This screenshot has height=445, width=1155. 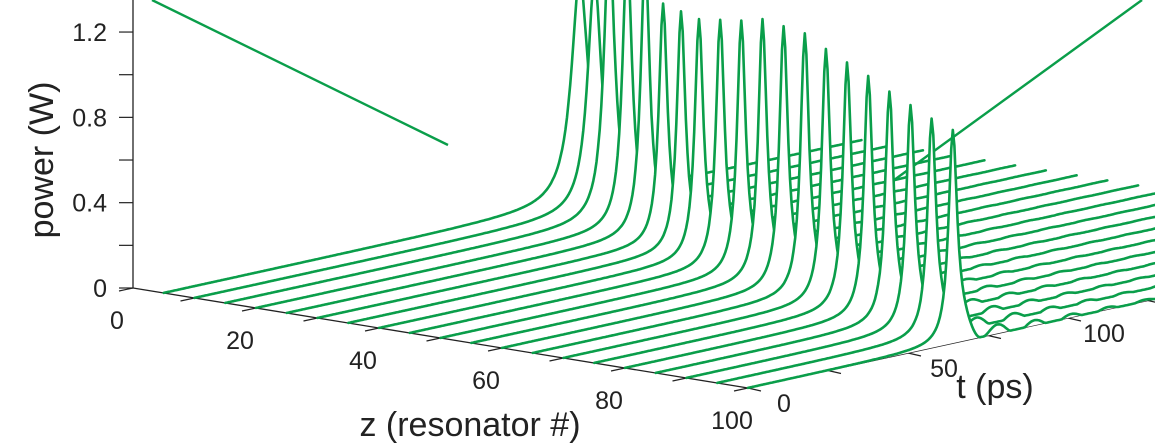 I want to click on resonator-tick-label: 20, so click(x=240, y=341).